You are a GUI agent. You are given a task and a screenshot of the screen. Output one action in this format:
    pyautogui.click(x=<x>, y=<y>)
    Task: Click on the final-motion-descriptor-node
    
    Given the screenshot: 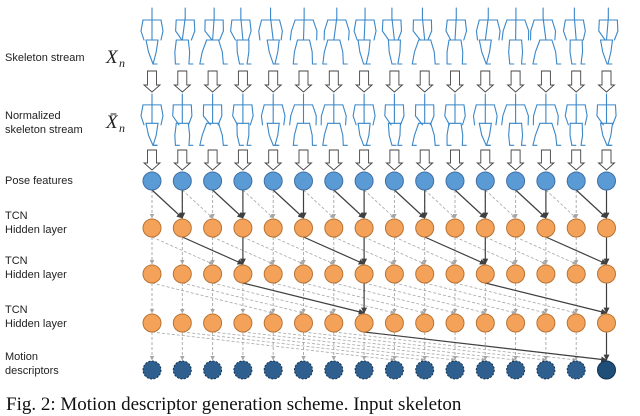 What is the action you would take?
    pyautogui.click(x=607, y=370)
    